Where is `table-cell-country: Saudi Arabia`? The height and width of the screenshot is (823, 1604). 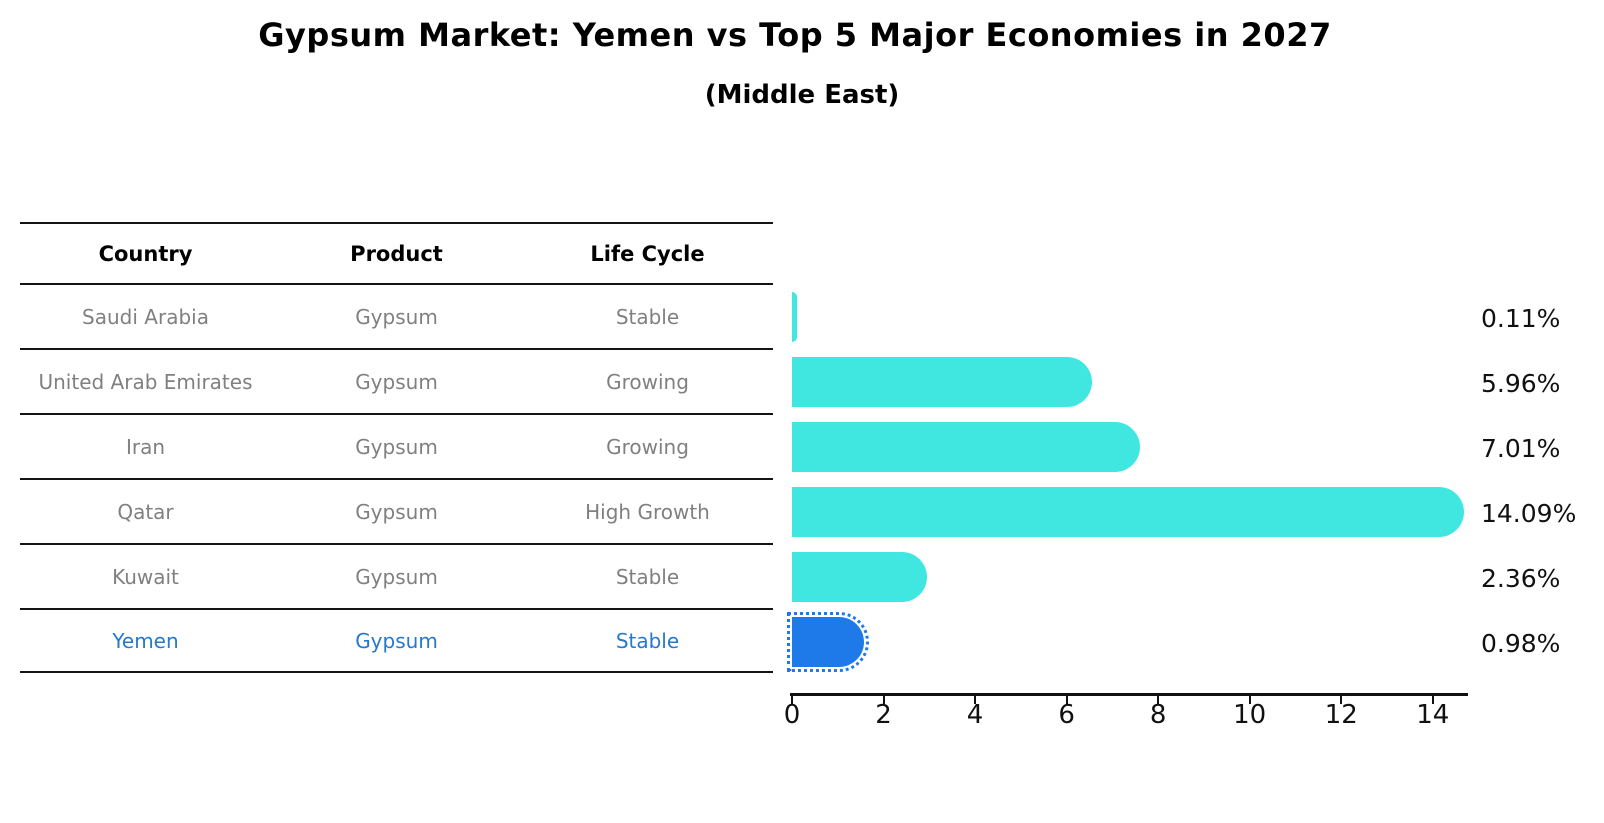
table-cell-country: Saudi Arabia is located at coordinates (145, 316).